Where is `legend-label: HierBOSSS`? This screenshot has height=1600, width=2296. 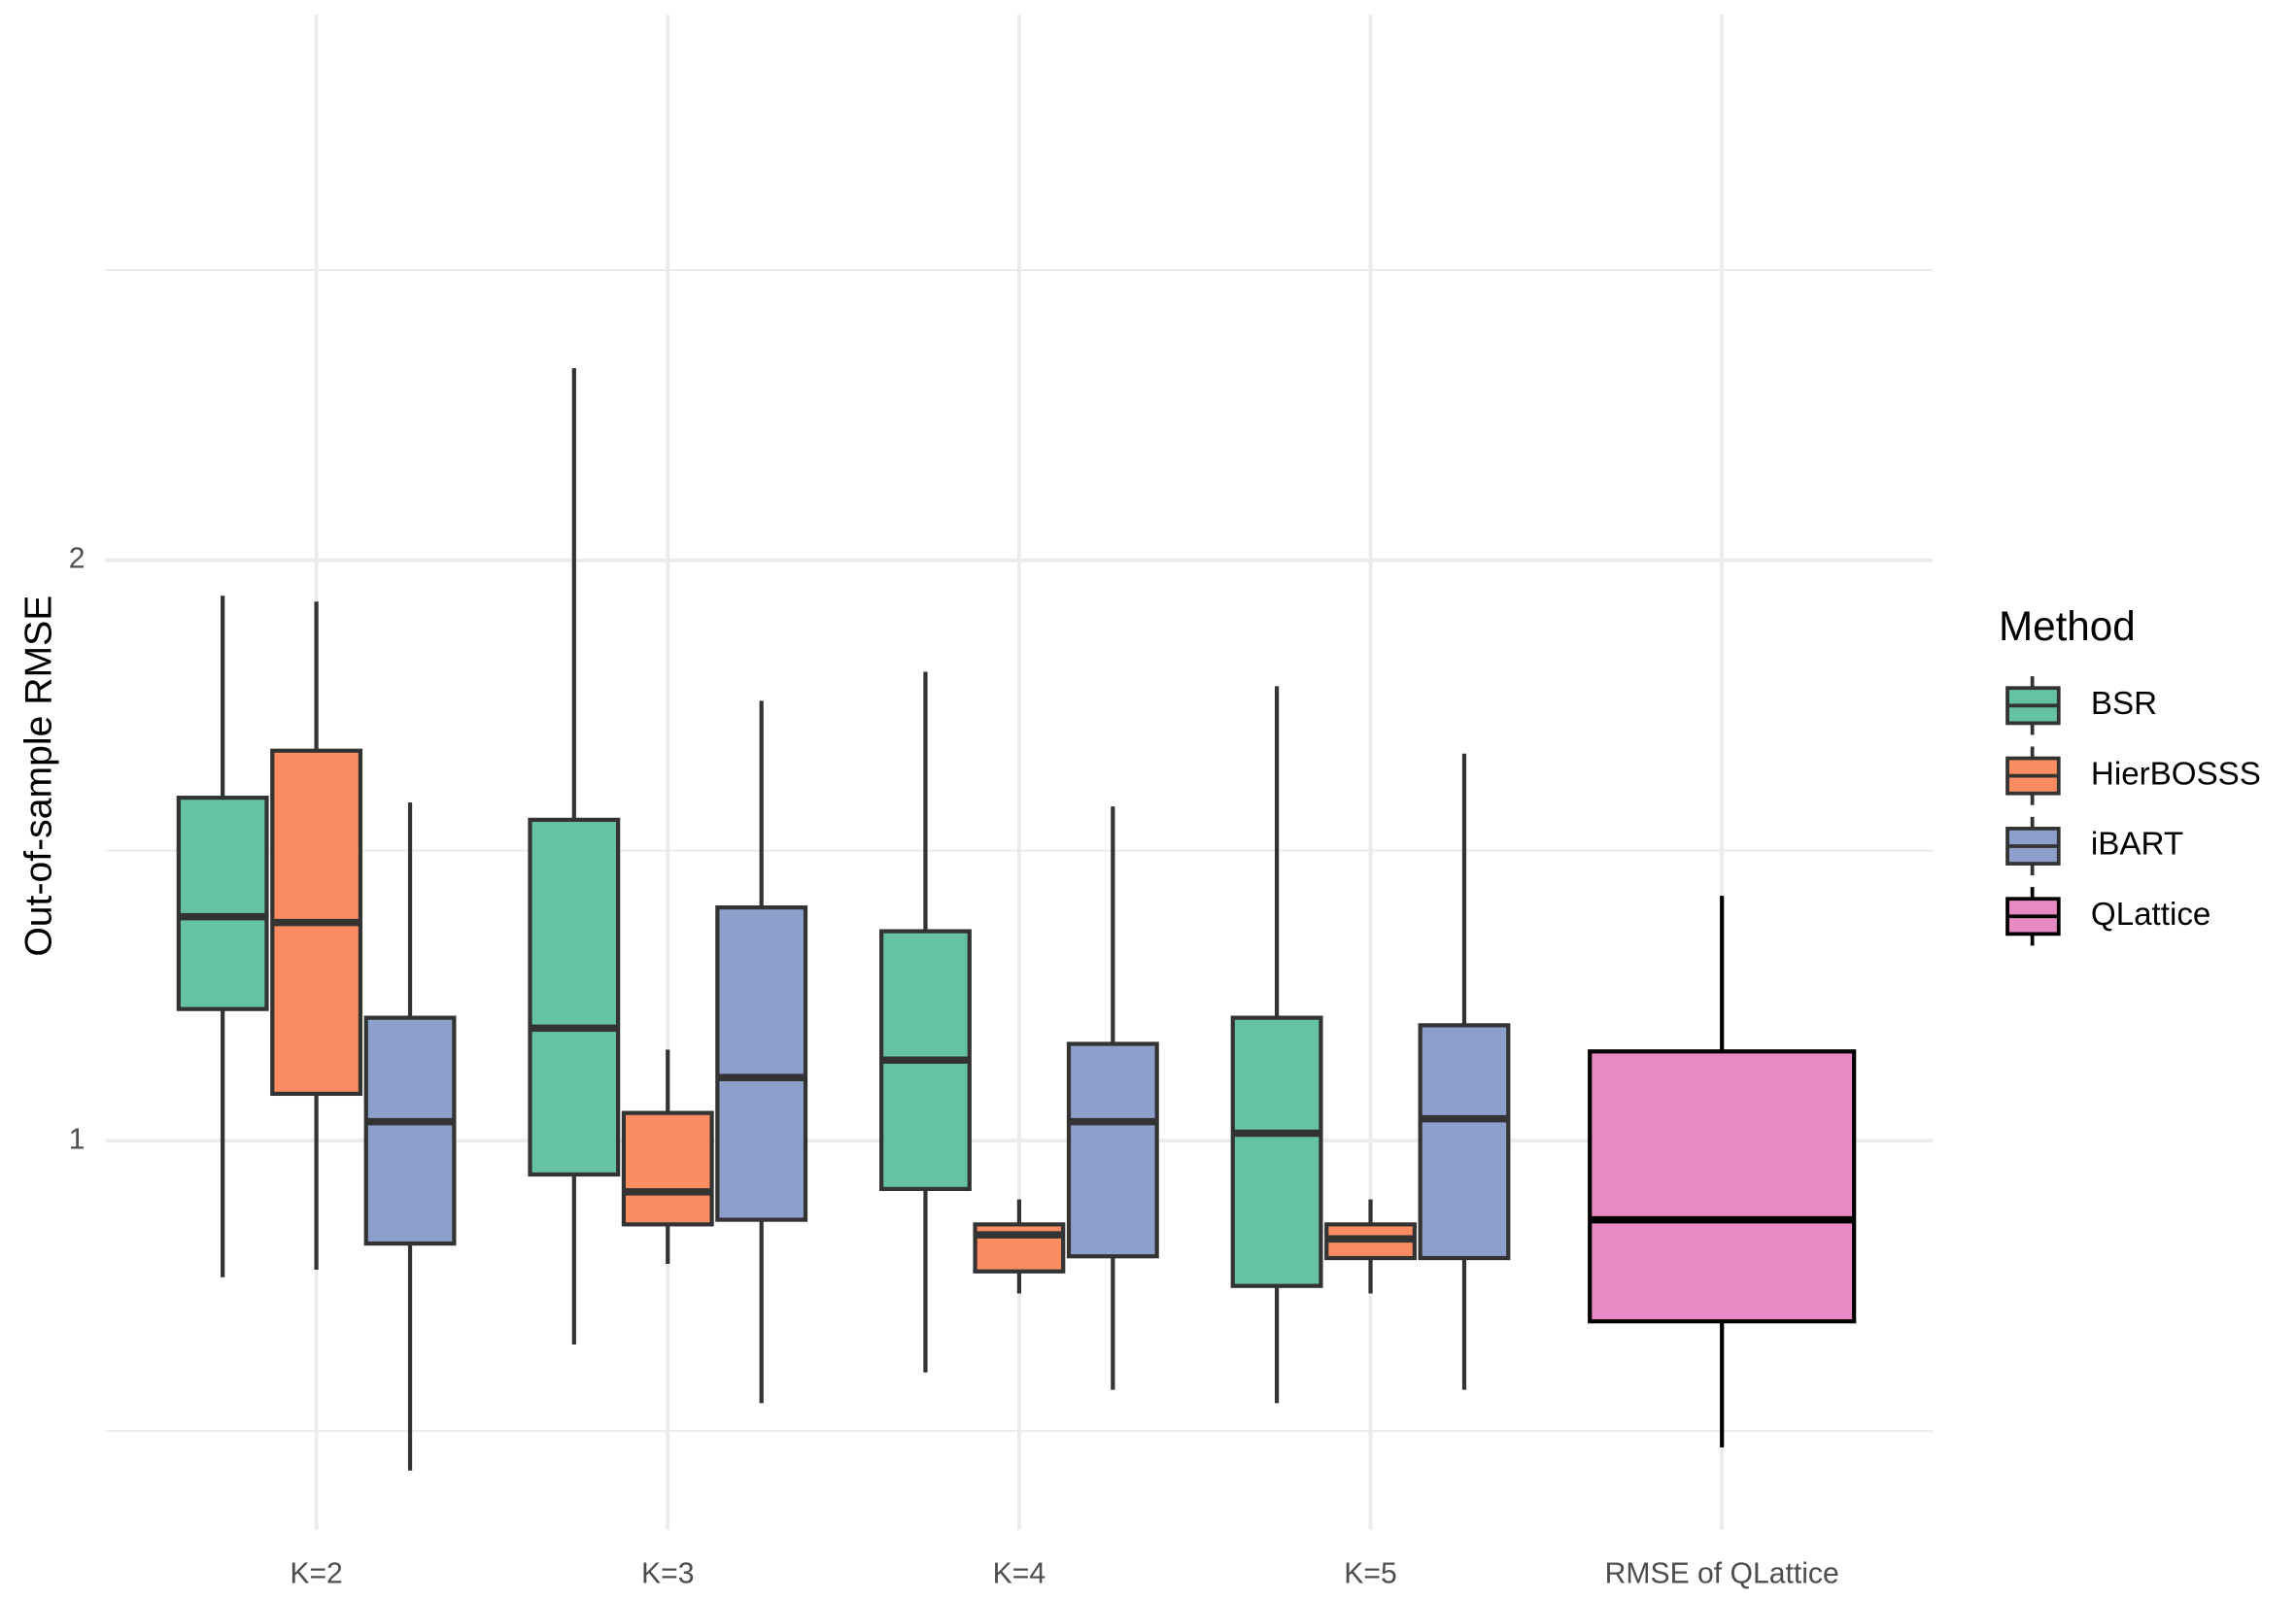
legend-label: HierBOSSS is located at coordinates (2176, 774).